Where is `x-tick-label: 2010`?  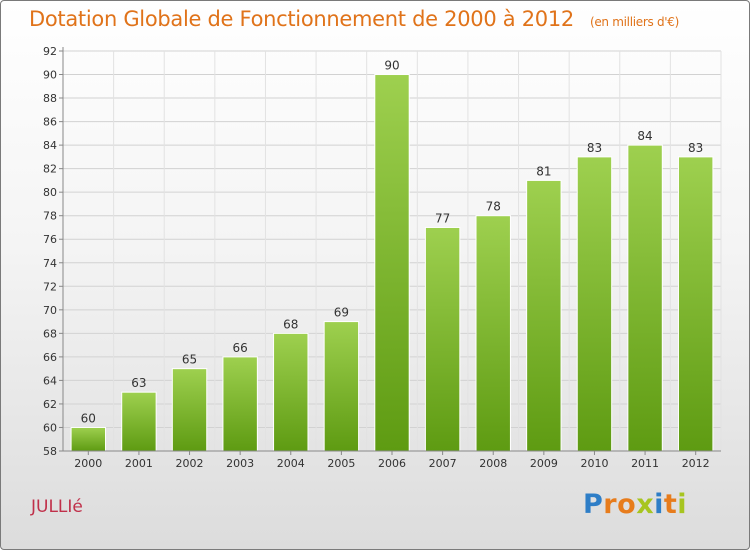
x-tick-label: 2010 is located at coordinates (594, 463).